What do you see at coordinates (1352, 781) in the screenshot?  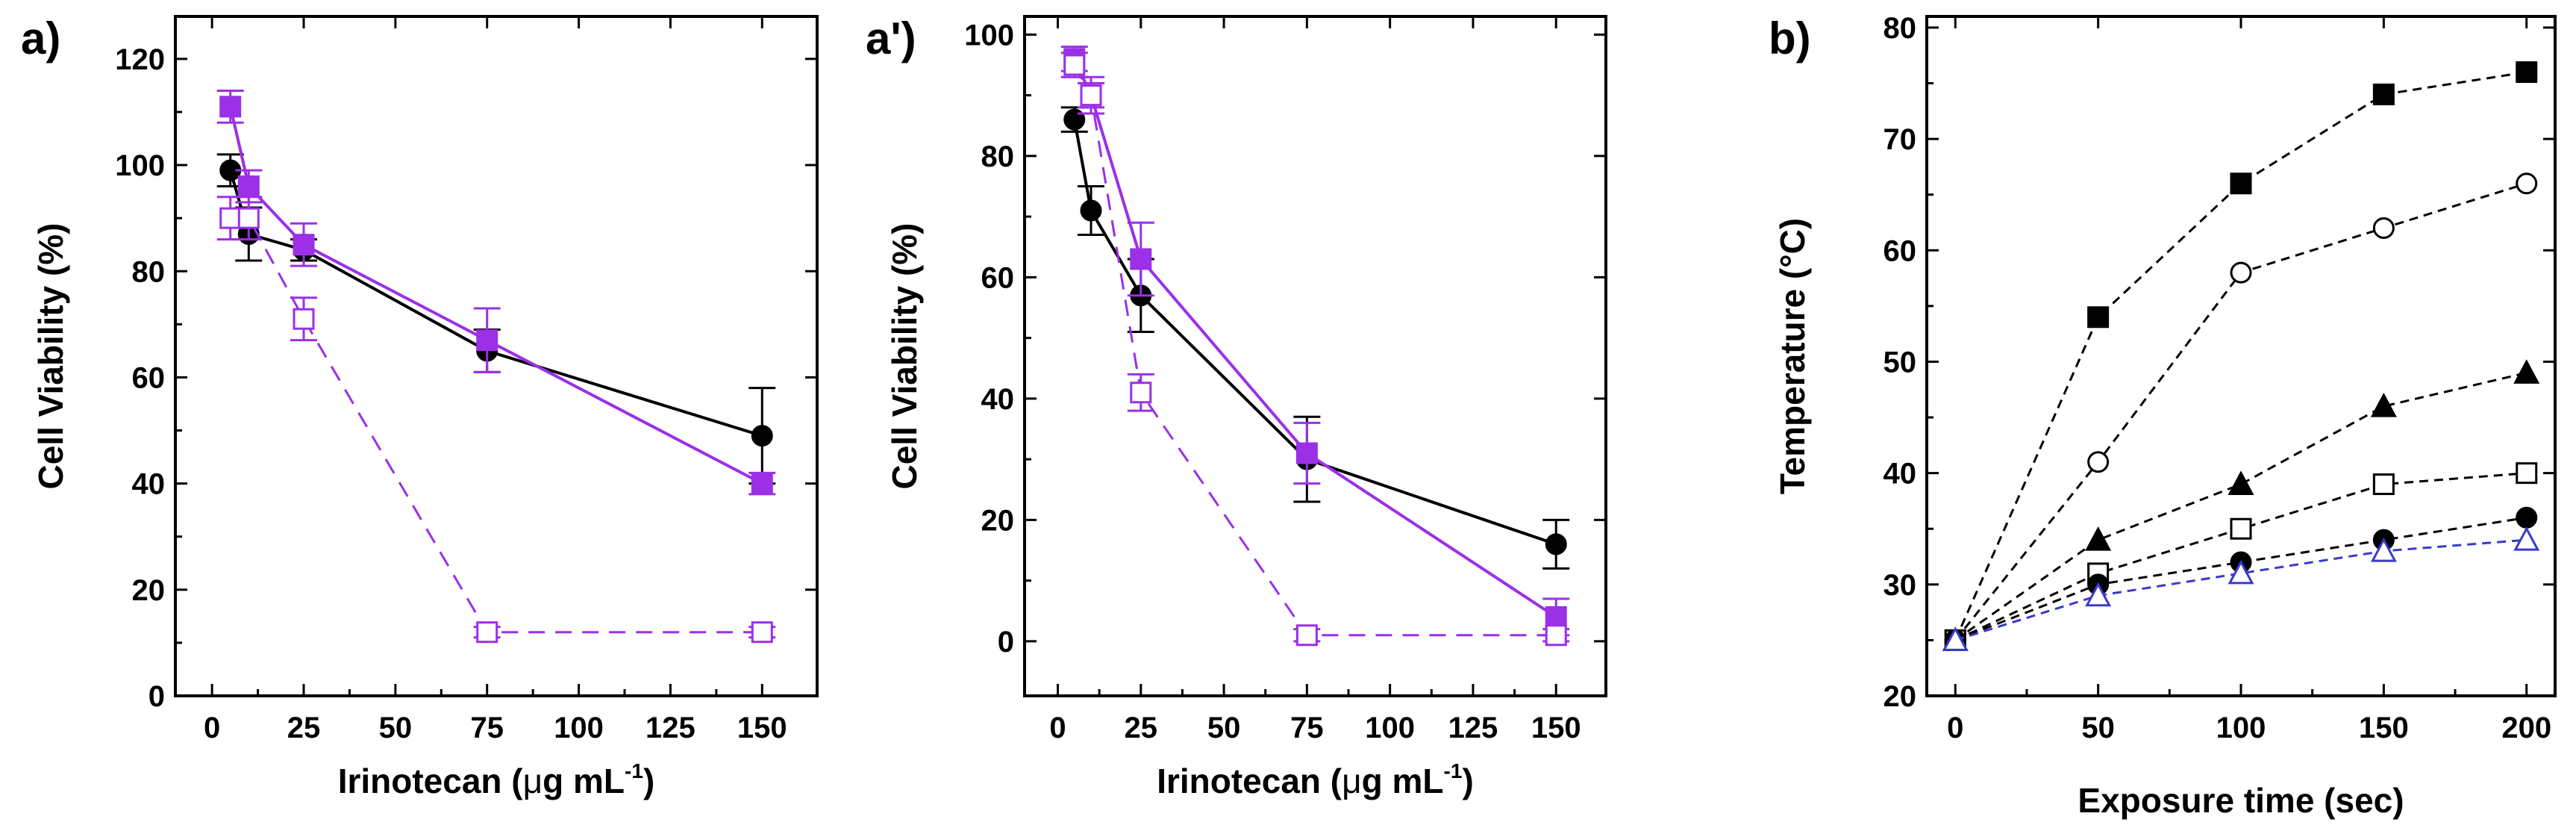 I see `x-axis-title-mu: μ` at bounding box center [1352, 781].